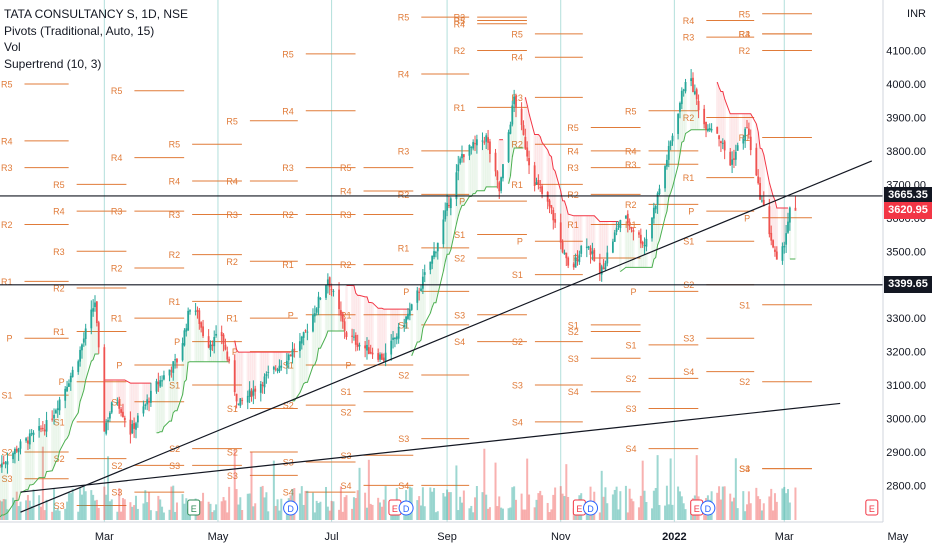 The height and width of the screenshot is (550, 932). Describe the element at coordinates (96, 14) in the screenshot. I see `symbol-title: TATA CONSULTANCY S, 1D, NSE` at that location.